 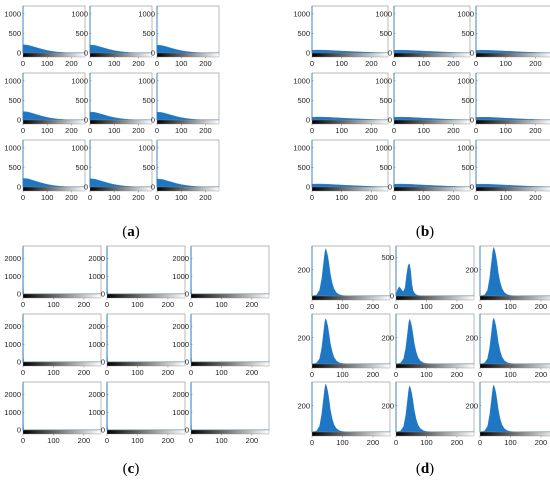 I want to click on caption-d: (d), so click(x=425, y=469).